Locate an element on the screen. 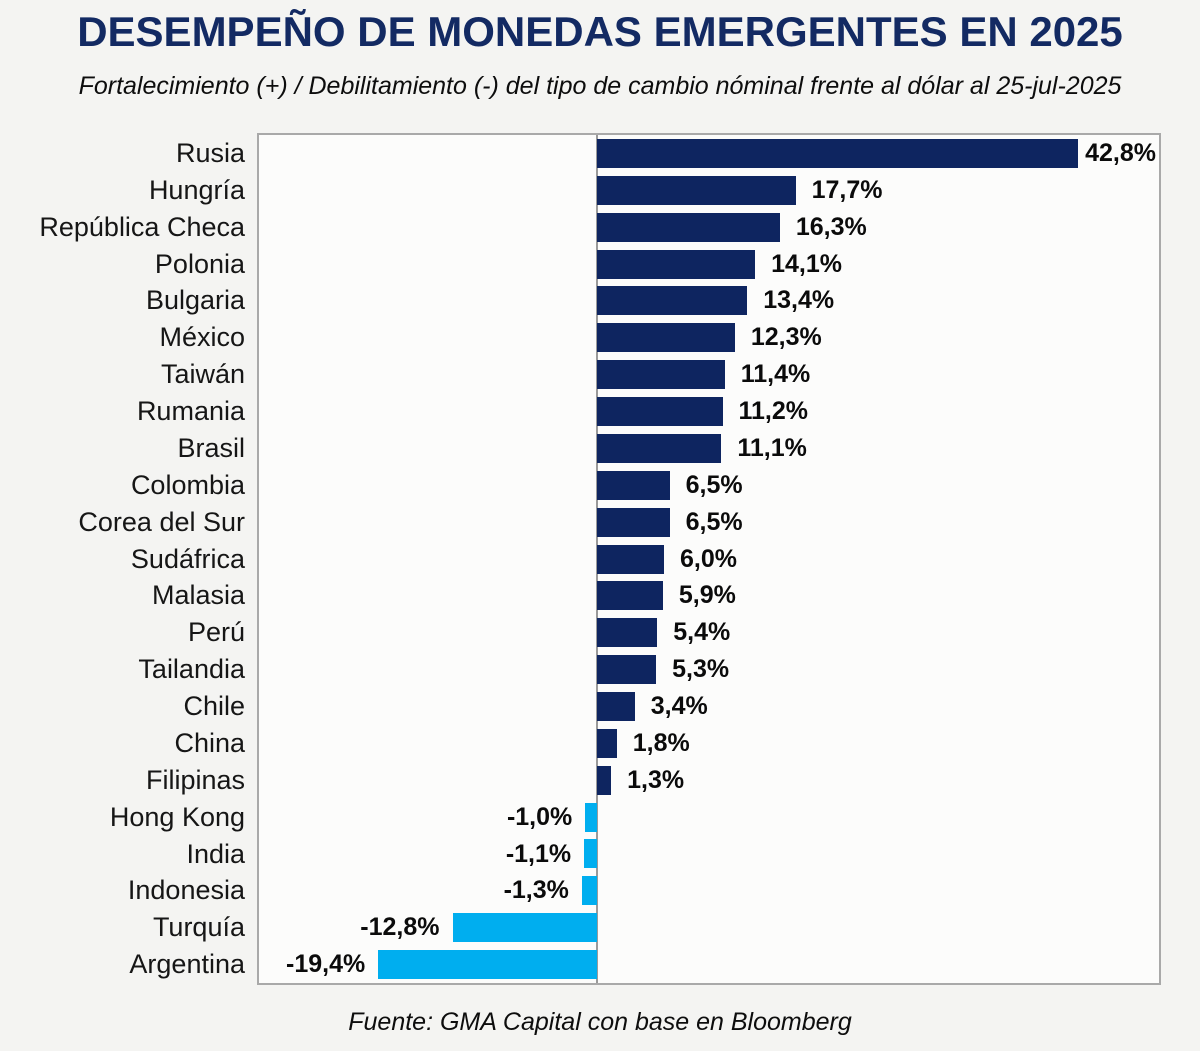 The height and width of the screenshot is (1051, 1200). category-label-hungria: Hungría is located at coordinates (196, 189).